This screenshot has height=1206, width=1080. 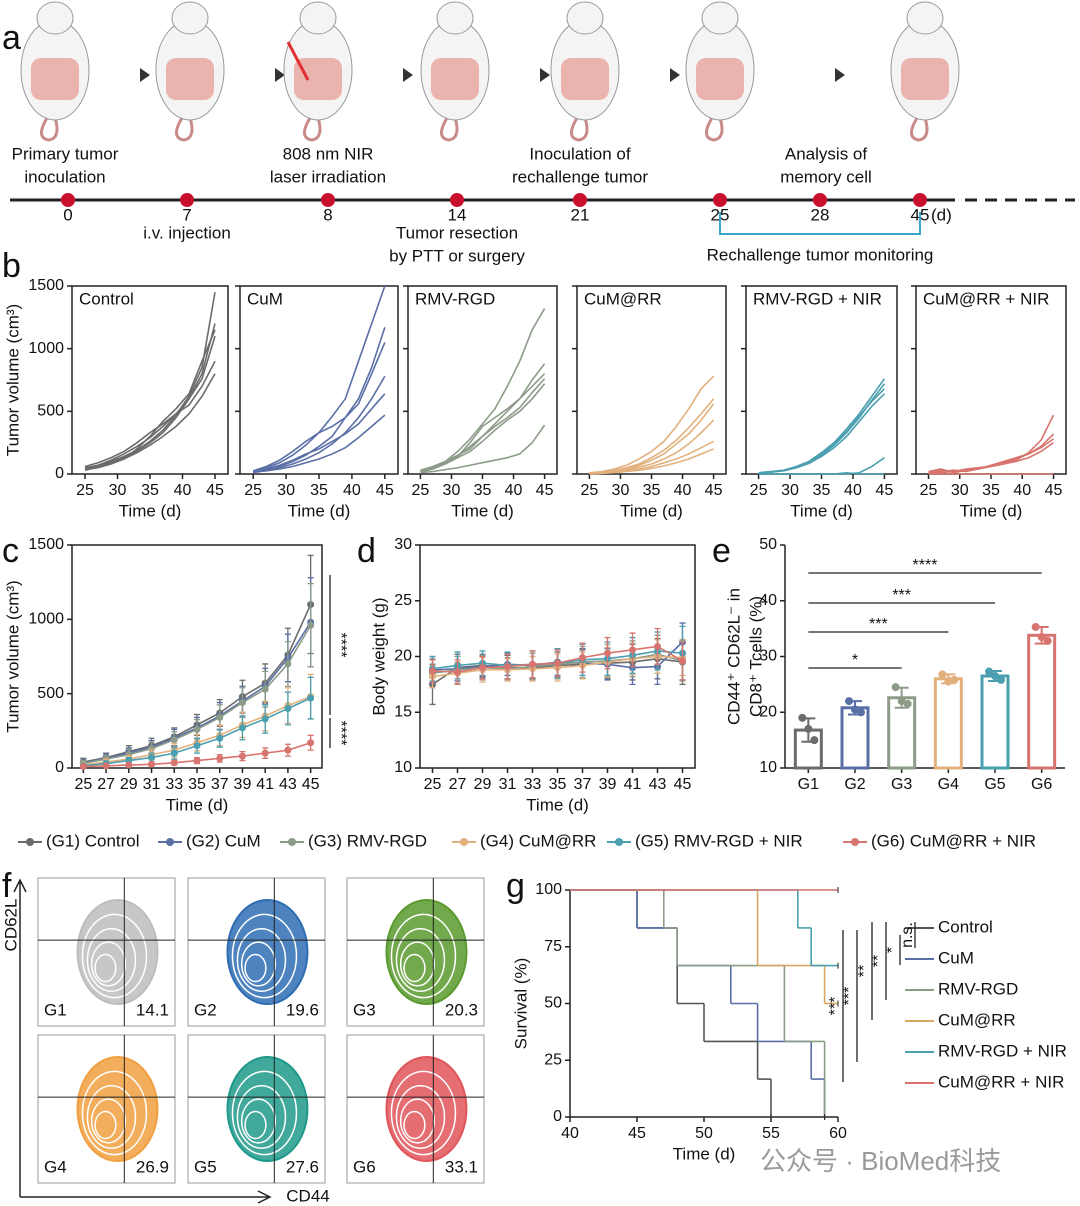 I want to click on y-tick-label: 25, so click(x=553, y=1059).